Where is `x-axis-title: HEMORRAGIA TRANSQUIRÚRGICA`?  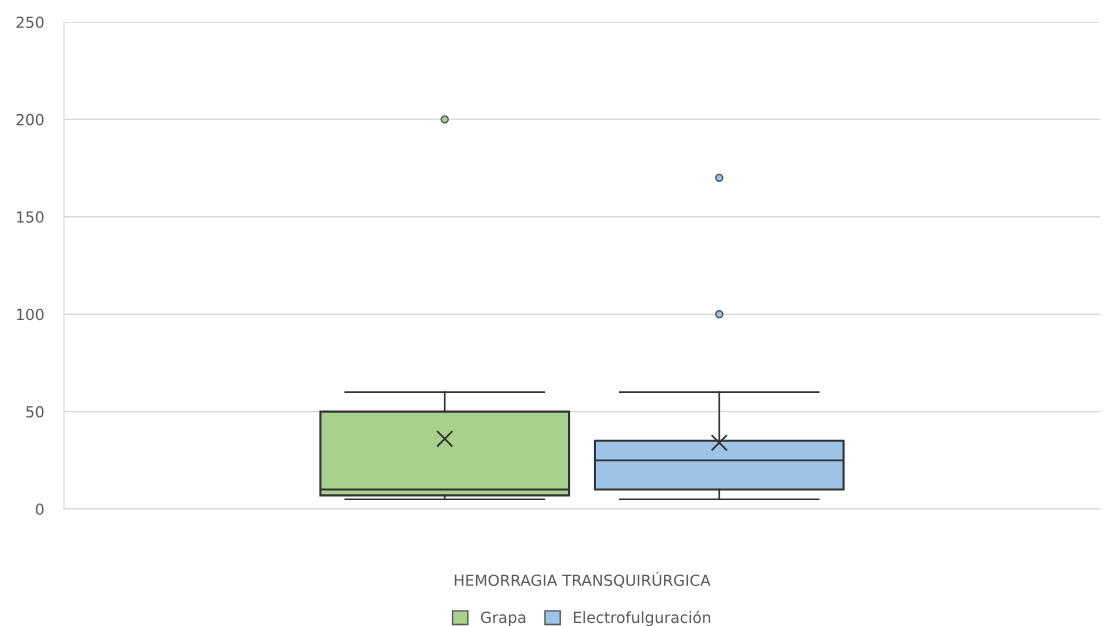 x-axis-title: HEMORRAGIA TRANSQUIRÚRGICA is located at coordinates (582, 579).